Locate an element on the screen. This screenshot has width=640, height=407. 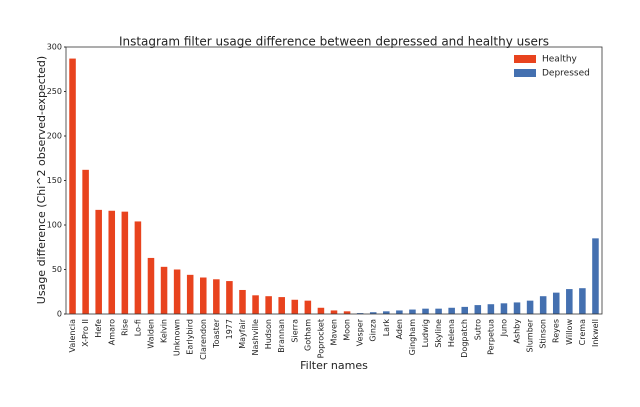
x-tick-label: Inkwell is located at coordinates (595, 333).